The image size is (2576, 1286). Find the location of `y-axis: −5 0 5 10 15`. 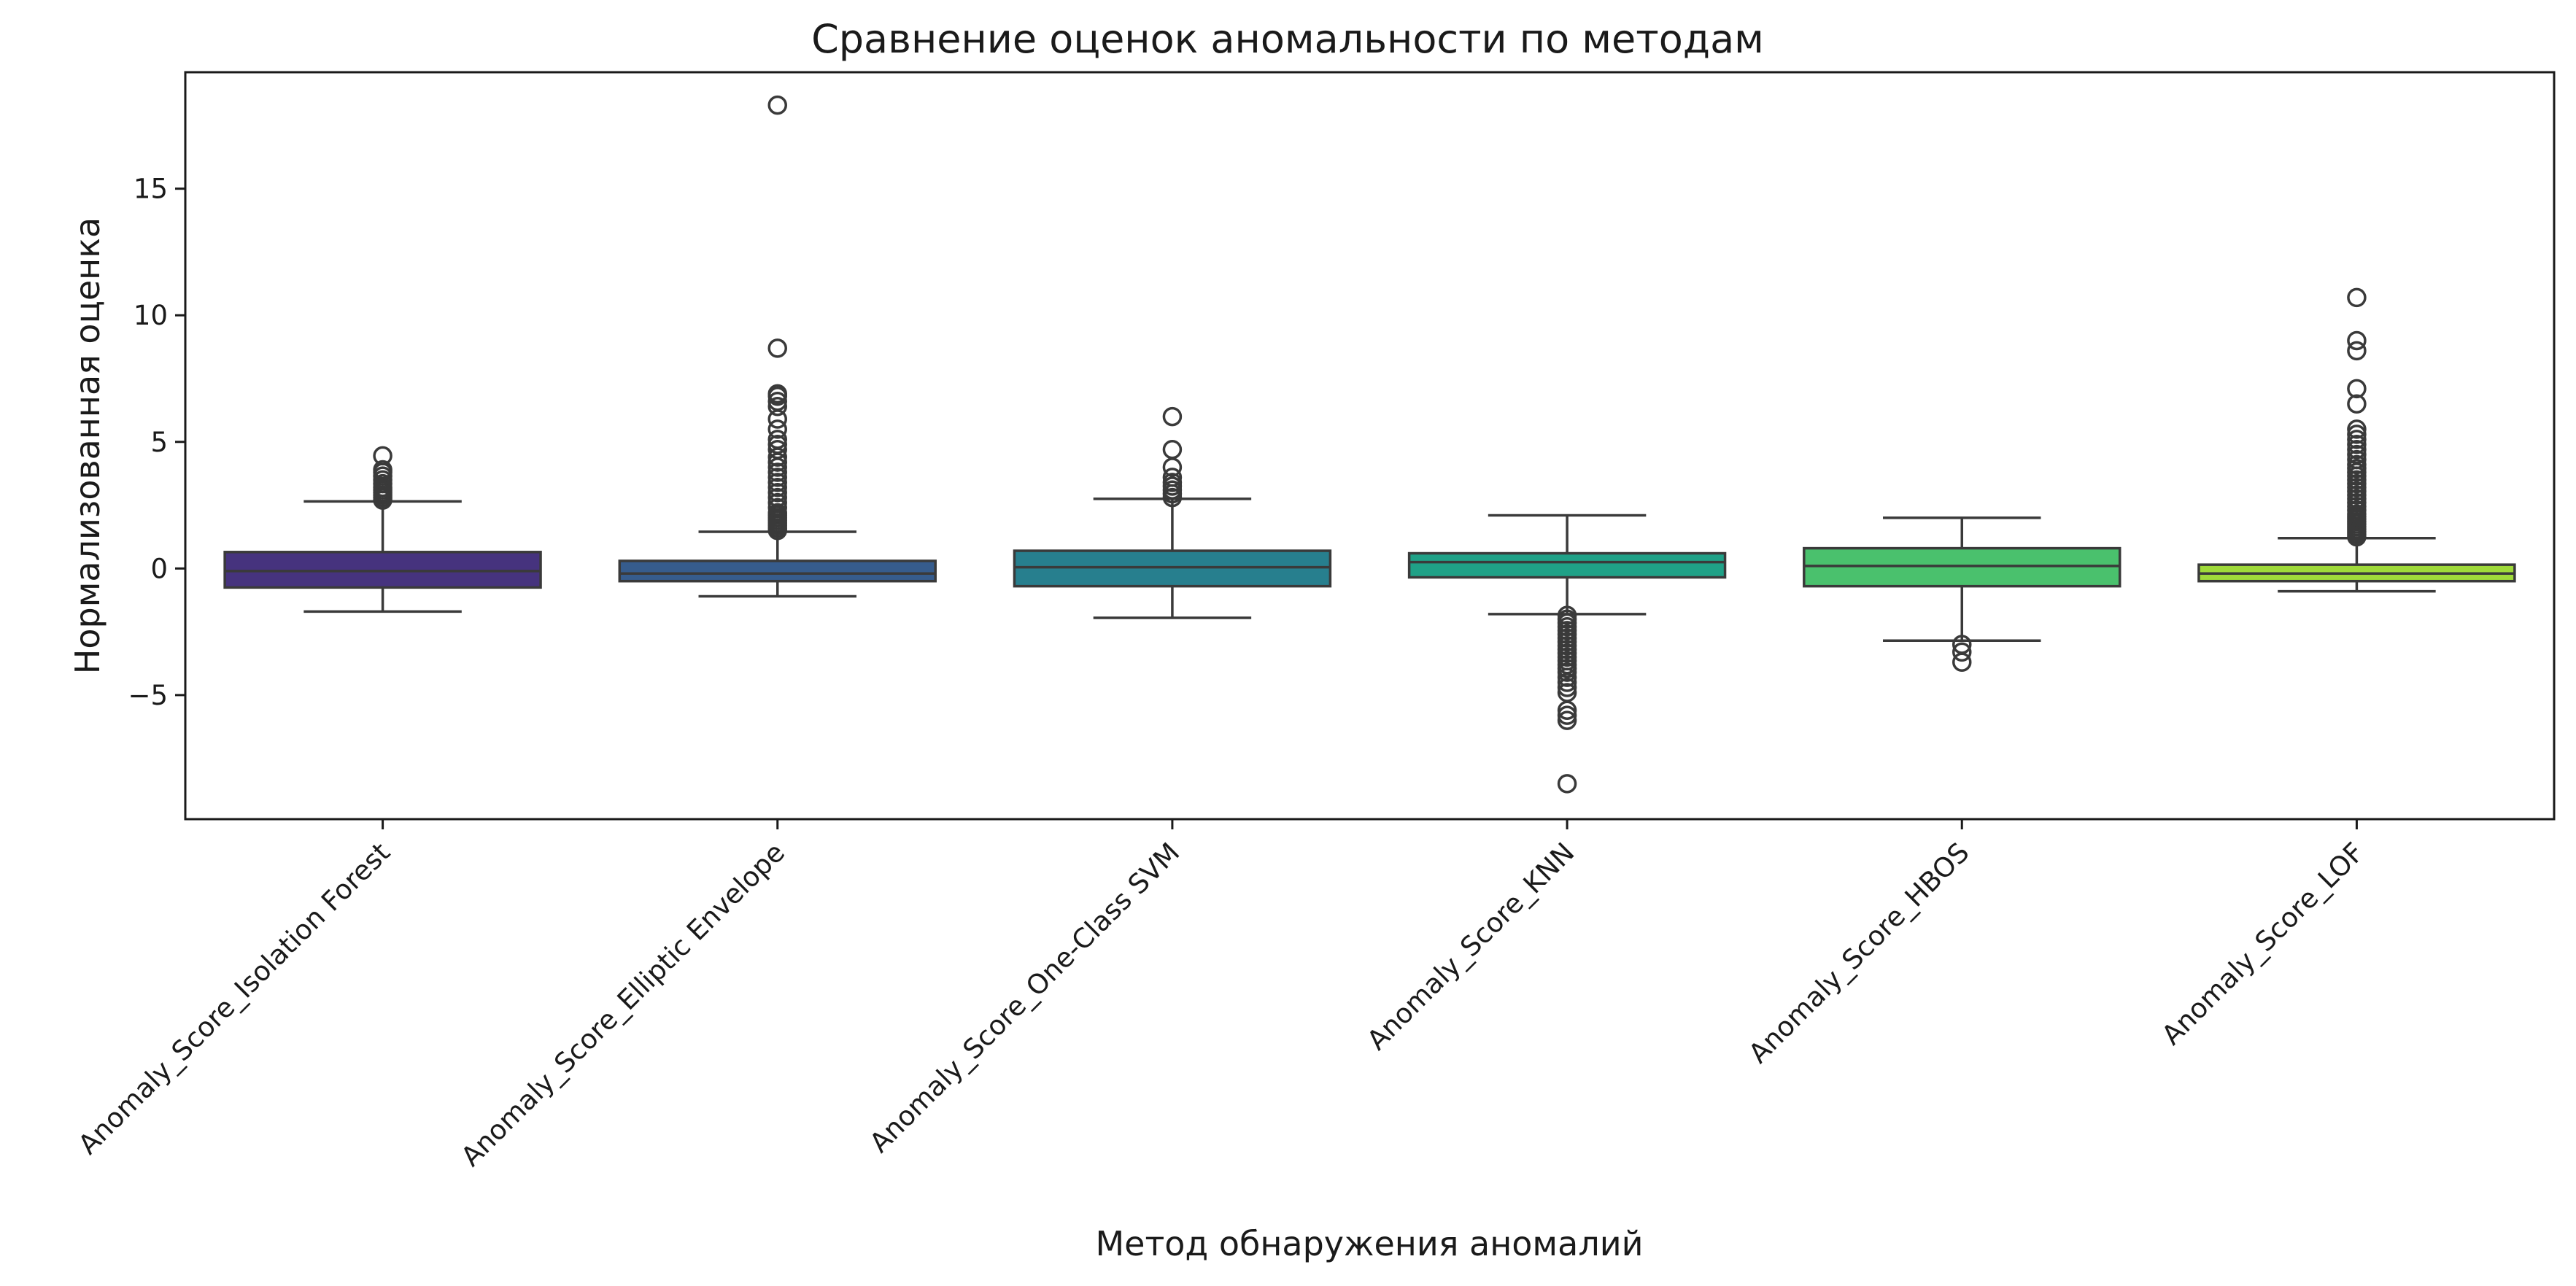

y-axis: −5 0 5 10 15 is located at coordinates (156, 442).